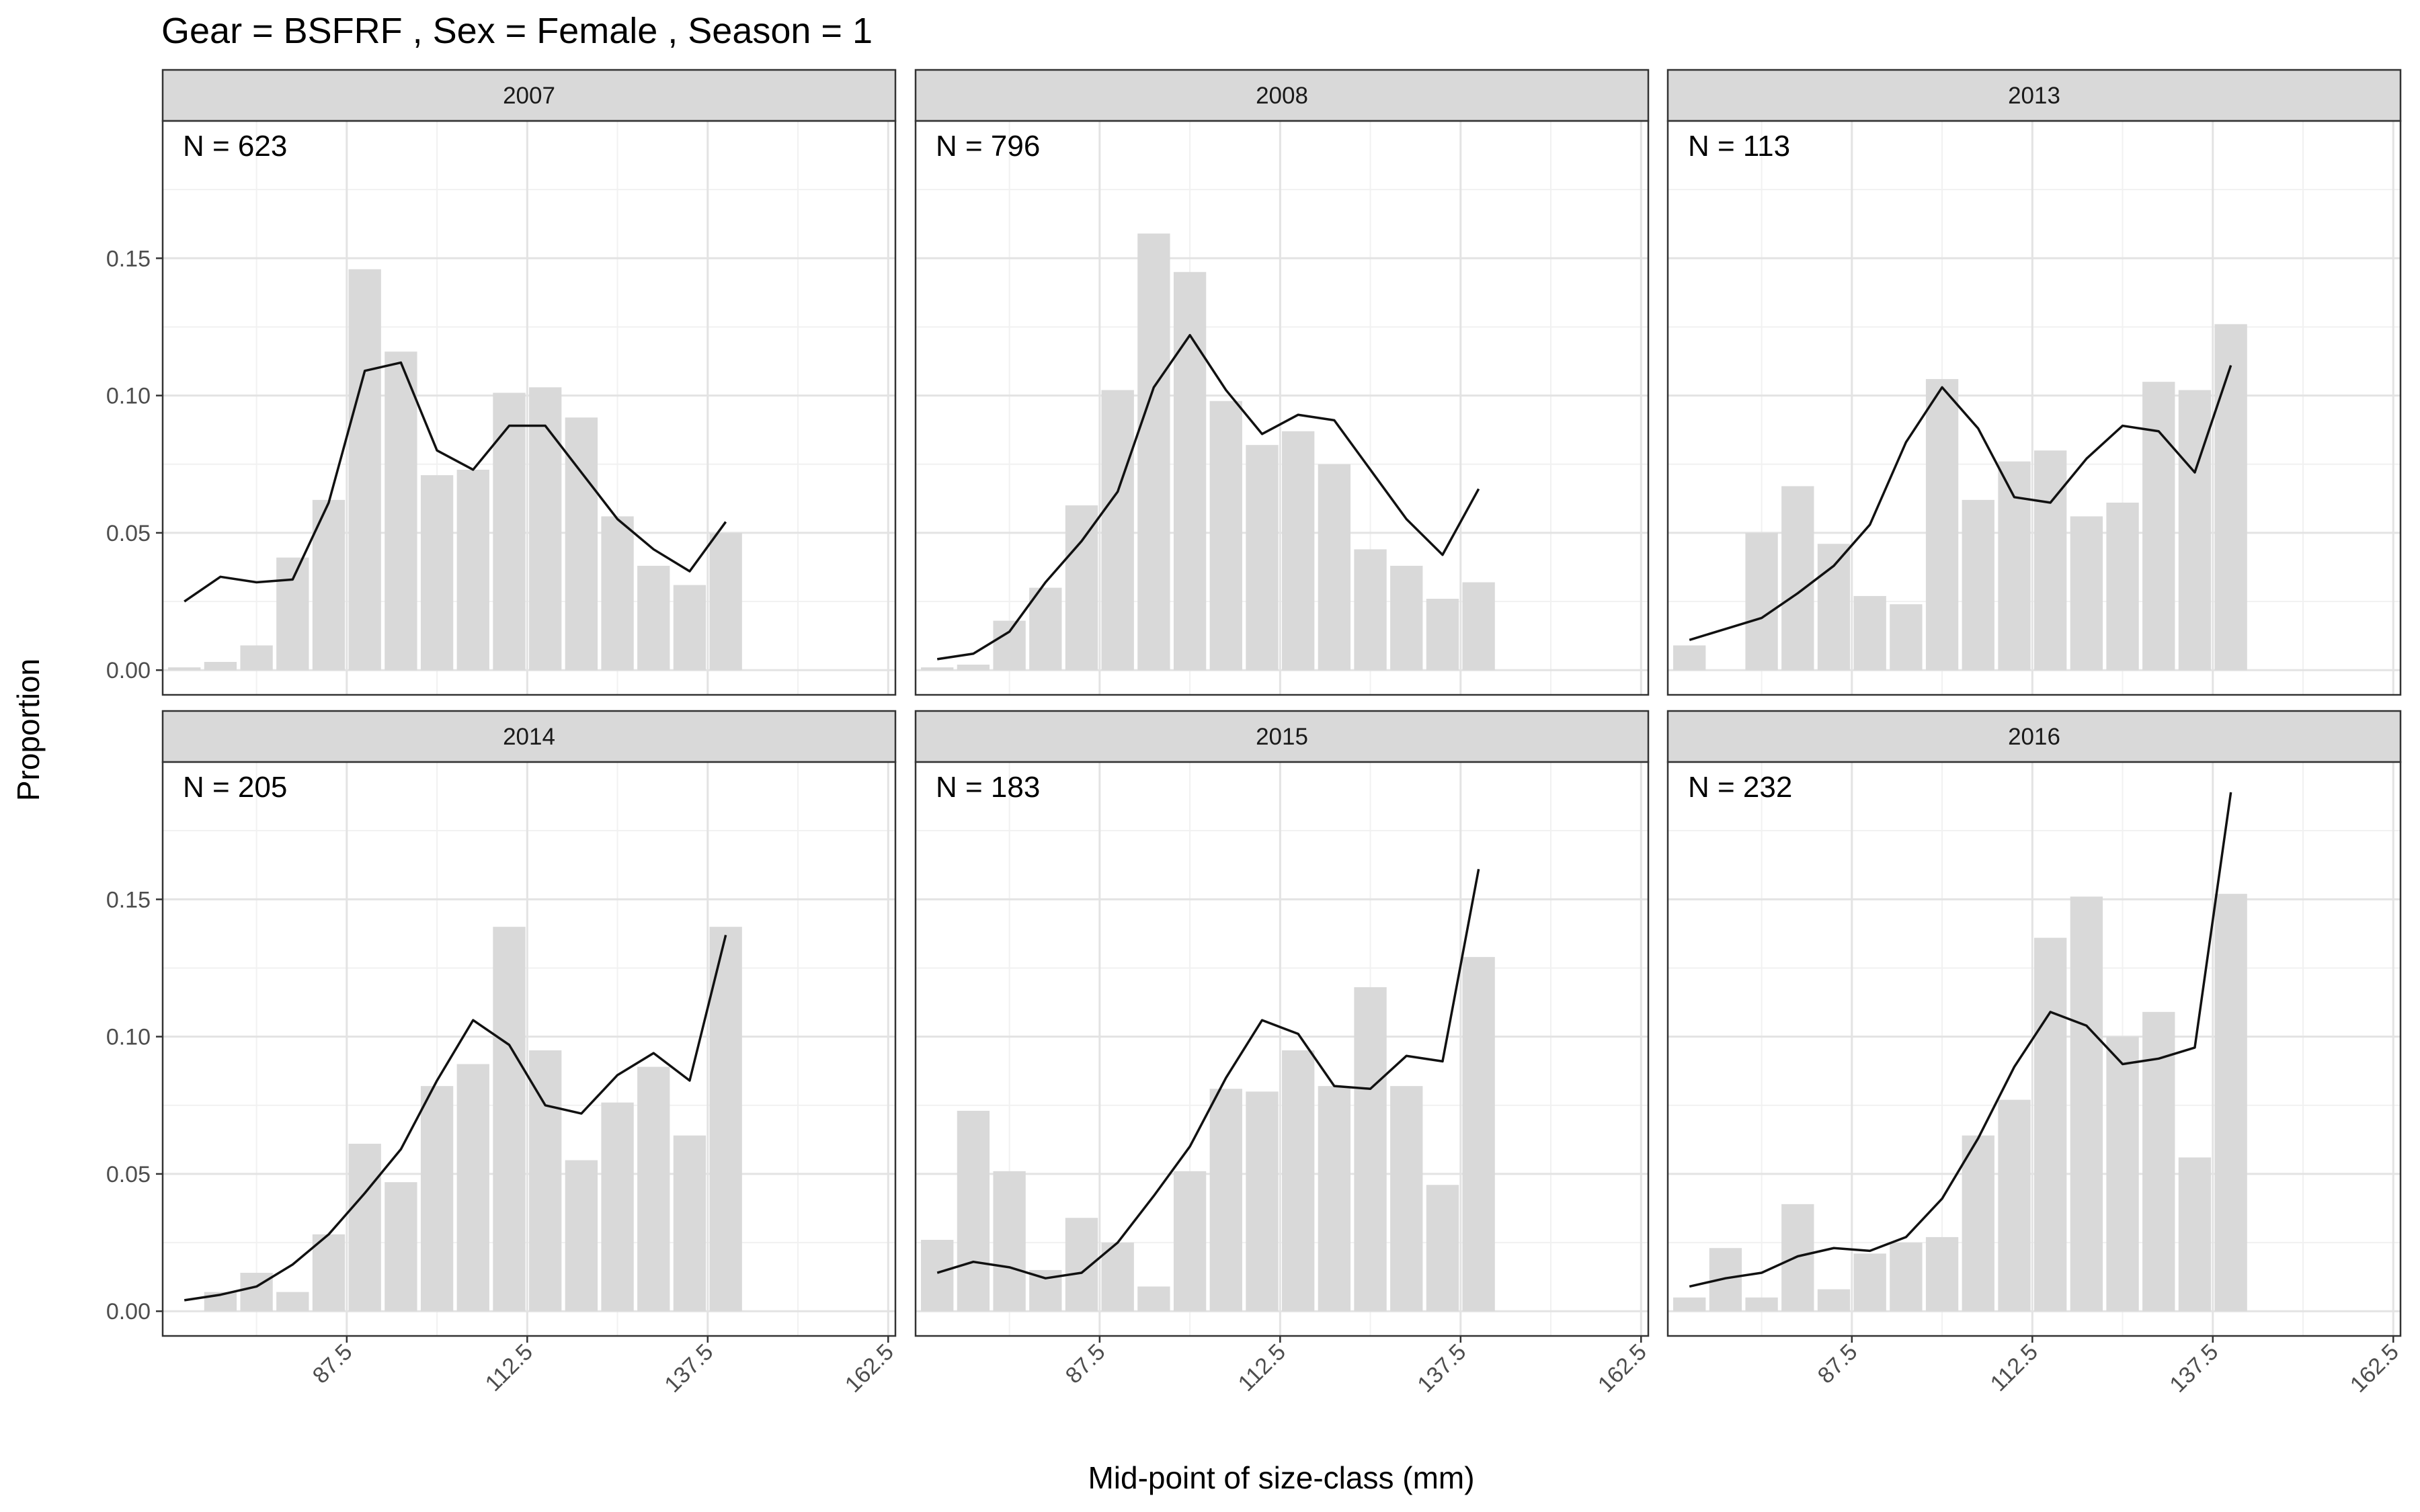 The width and height of the screenshot is (2420, 1512). I want to click on facet-strip-label: 2007, so click(529, 96).